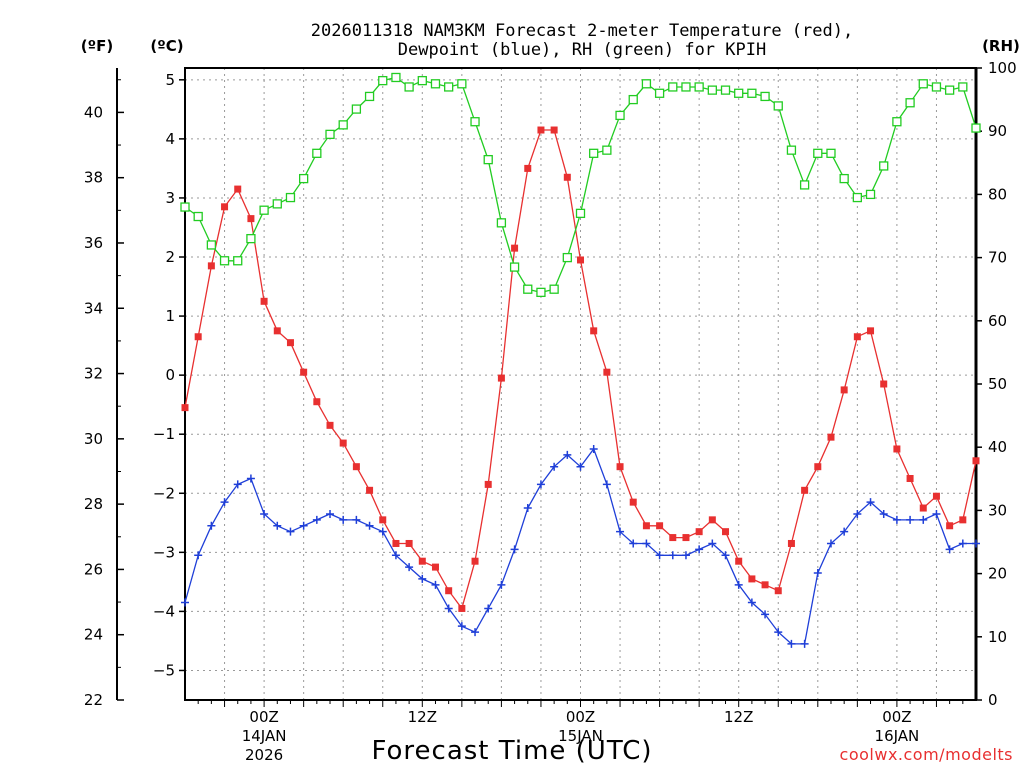 The height and width of the screenshot is (768, 1024). What do you see at coordinates (170, 198) in the screenshot?
I see `celsius-tick-label: 3` at bounding box center [170, 198].